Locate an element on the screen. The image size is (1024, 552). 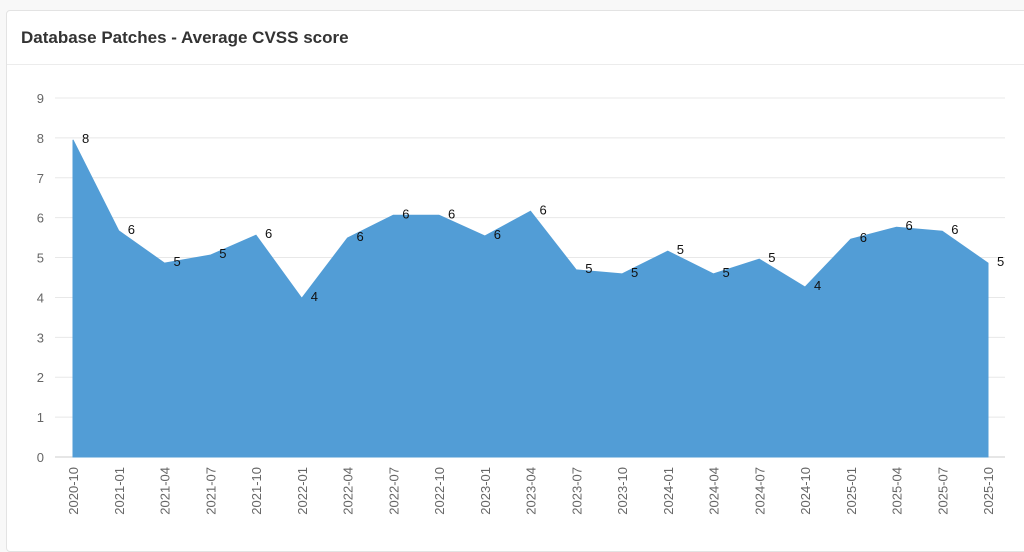
x-tick-label: 2024-10 is located at coordinates (805, 491).